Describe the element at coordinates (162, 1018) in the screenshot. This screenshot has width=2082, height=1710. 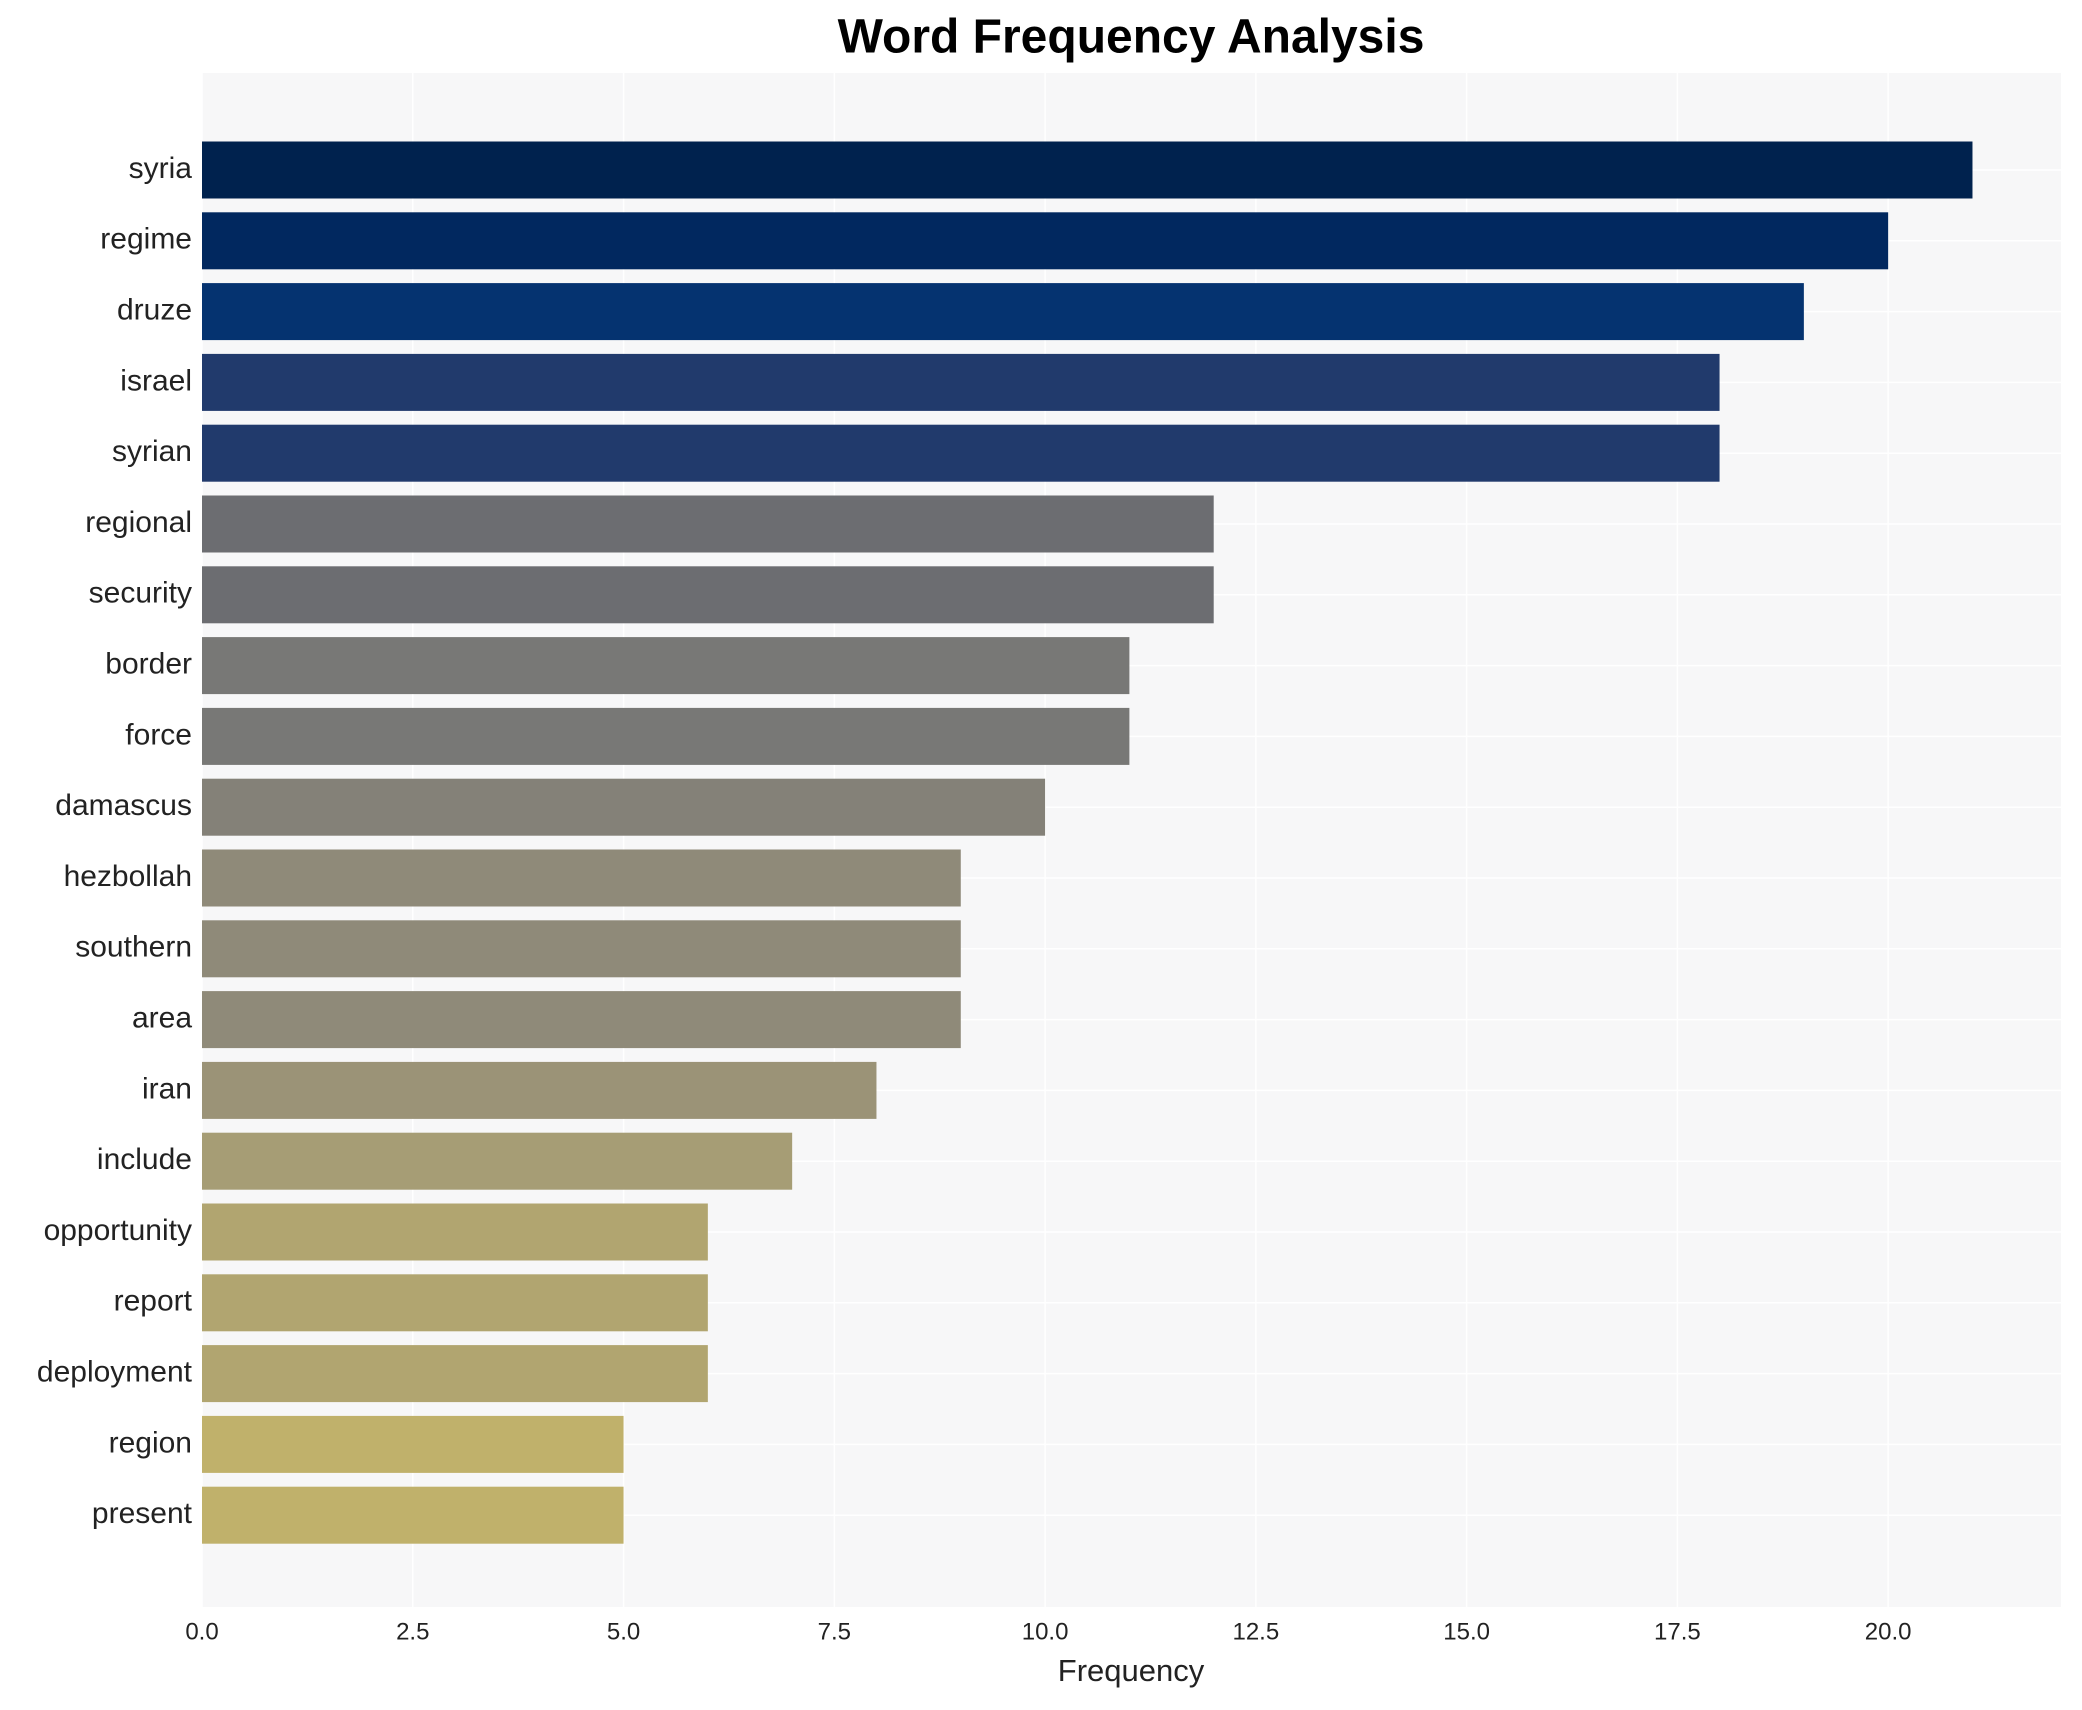
I see `y-tick-label: area` at that location.